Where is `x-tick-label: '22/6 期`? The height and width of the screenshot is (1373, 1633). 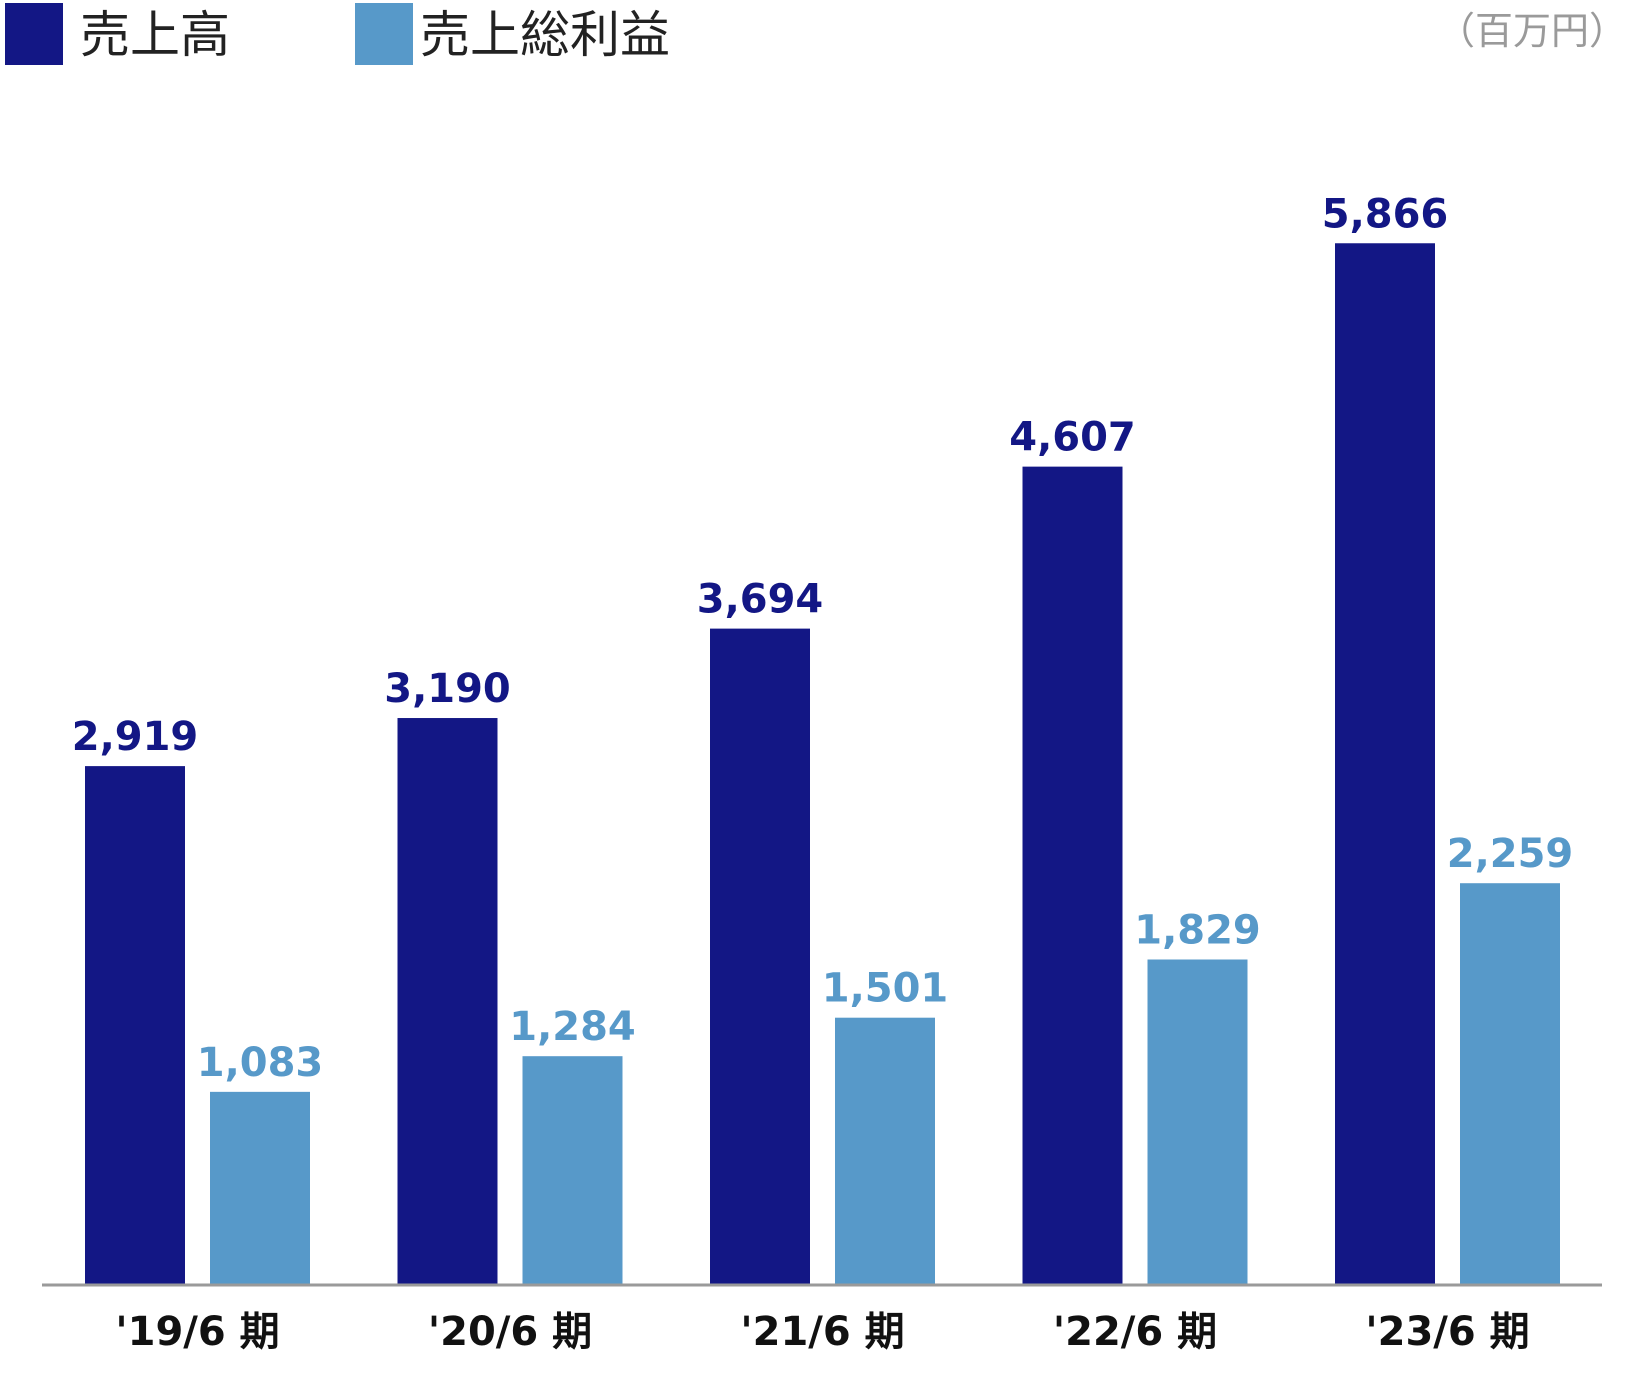 x-tick-label: '22/6 期 is located at coordinates (1135, 1332).